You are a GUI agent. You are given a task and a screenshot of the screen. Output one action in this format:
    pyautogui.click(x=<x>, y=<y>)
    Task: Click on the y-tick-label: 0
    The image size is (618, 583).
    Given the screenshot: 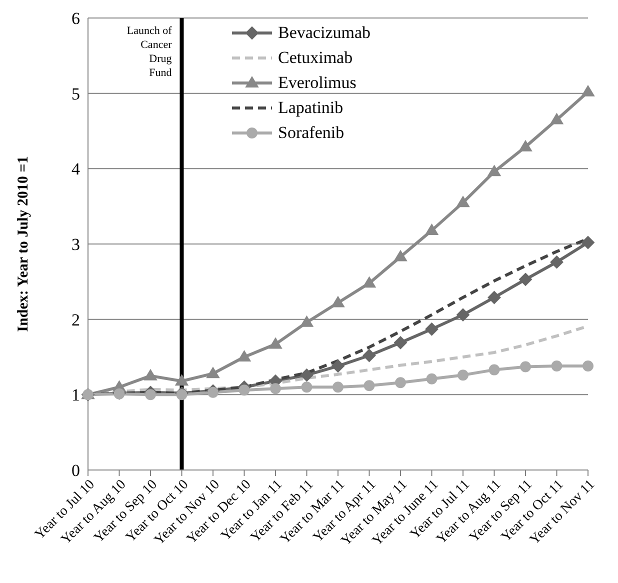 What is the action you would take?
    pyautogui.click(x=76, y=470)
    